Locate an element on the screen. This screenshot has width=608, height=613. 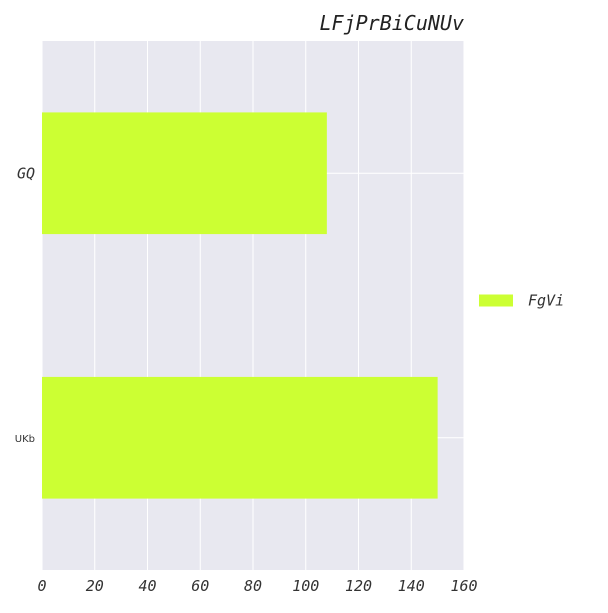
x-tick-label: 40 is located at coordinates (147, 586).